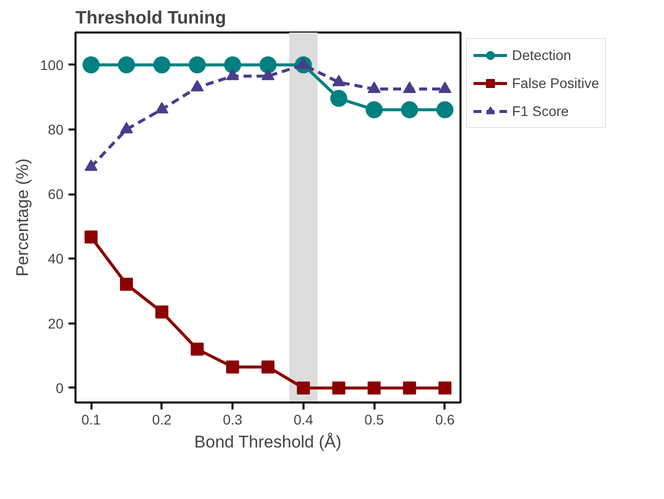 This screenshot has width=664, height=499. Describe the element at coordinates (56, 323) in the screenshot. I see `y-tick-label: 20` at that location.